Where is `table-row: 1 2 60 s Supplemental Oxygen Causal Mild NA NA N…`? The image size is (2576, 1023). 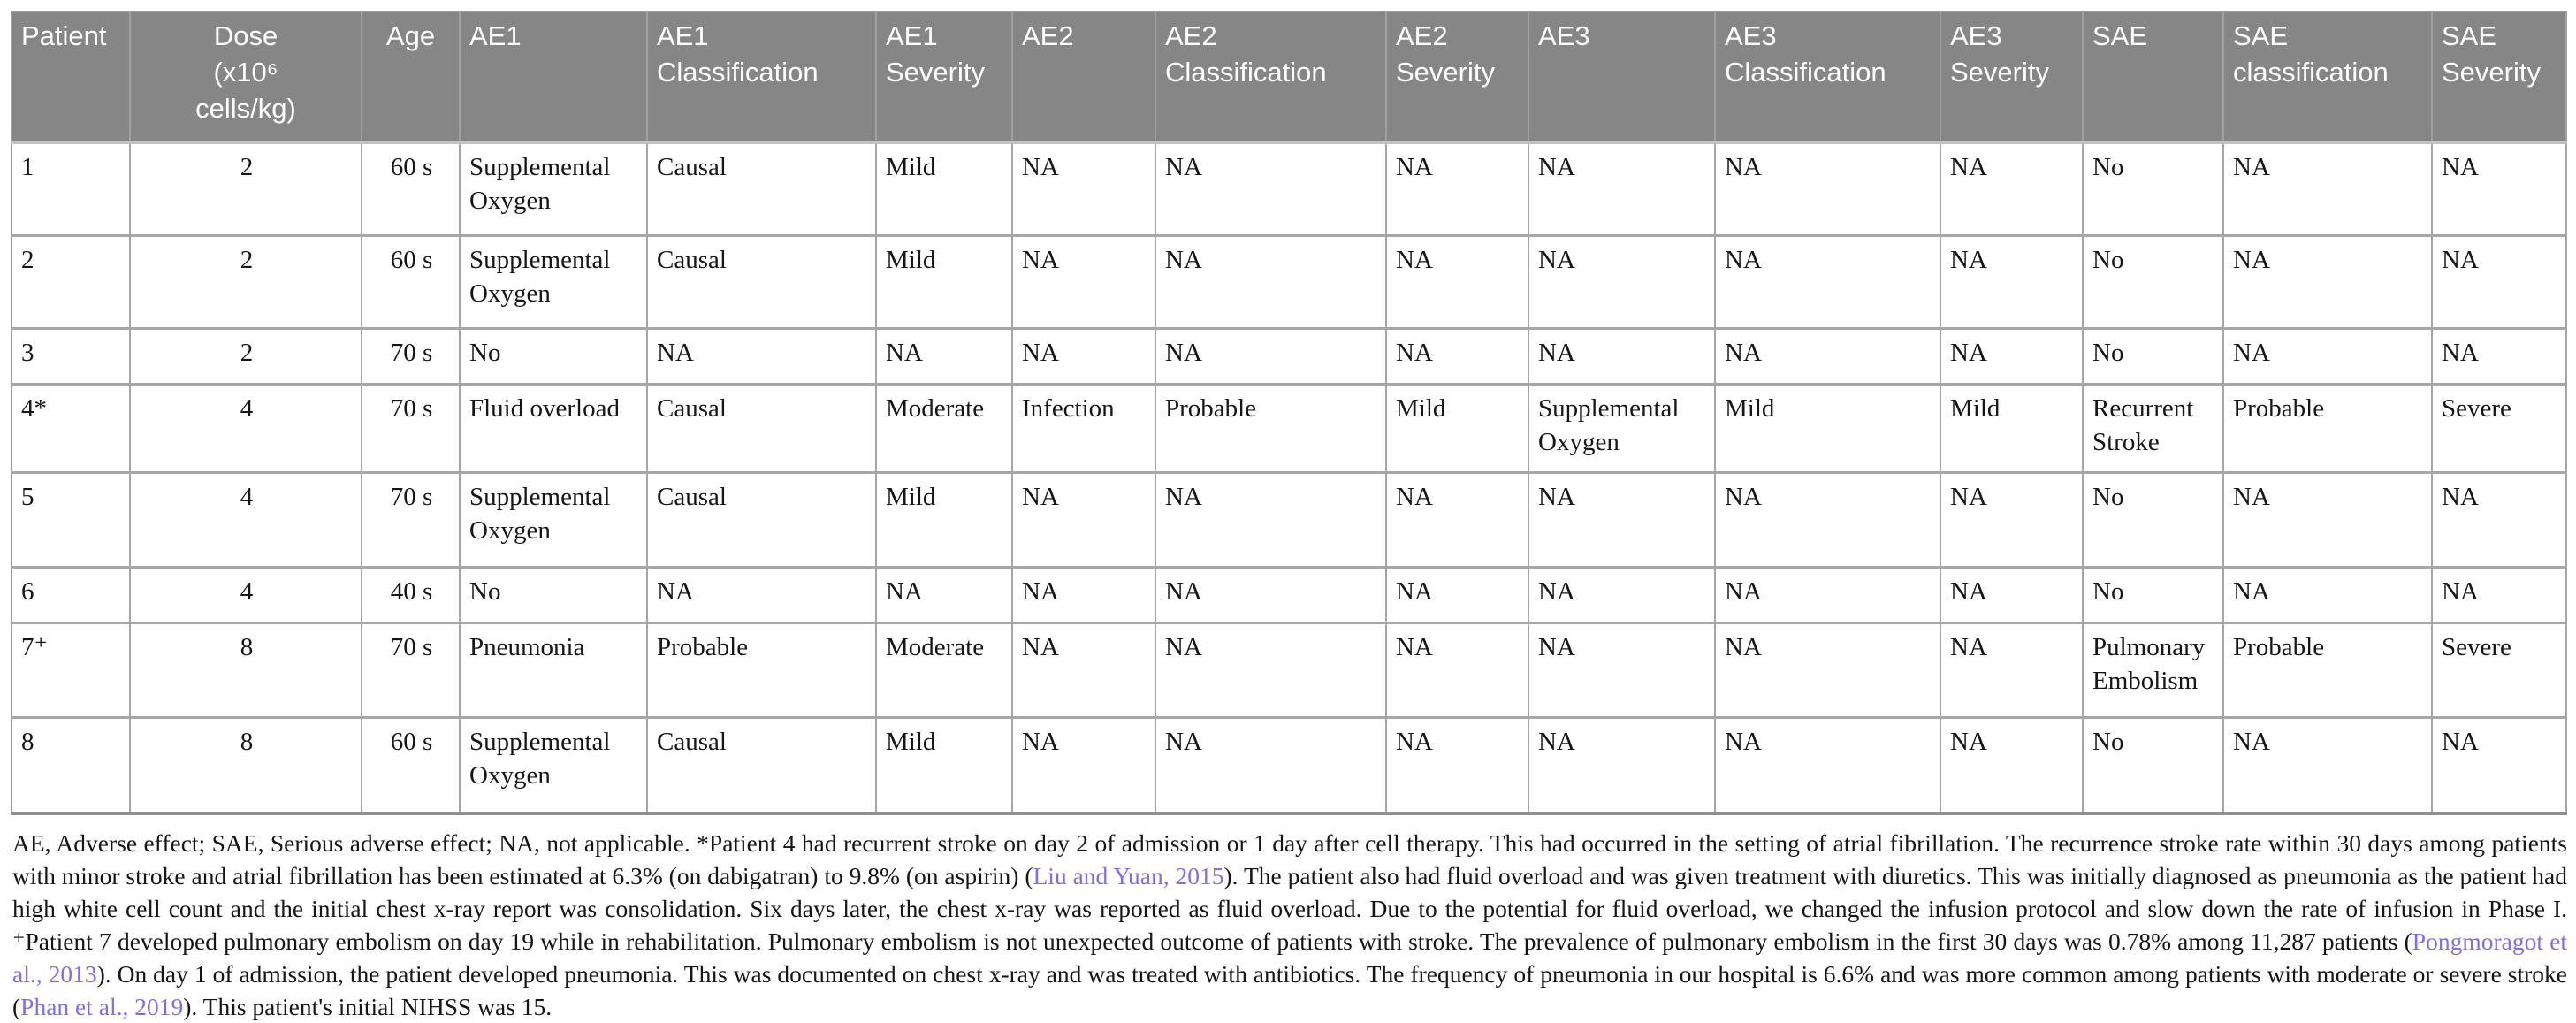 table-row: 1 2 60 s Supplemental Oxygen Causal Mild NA NA N… is located at coordinates (1289, 188).